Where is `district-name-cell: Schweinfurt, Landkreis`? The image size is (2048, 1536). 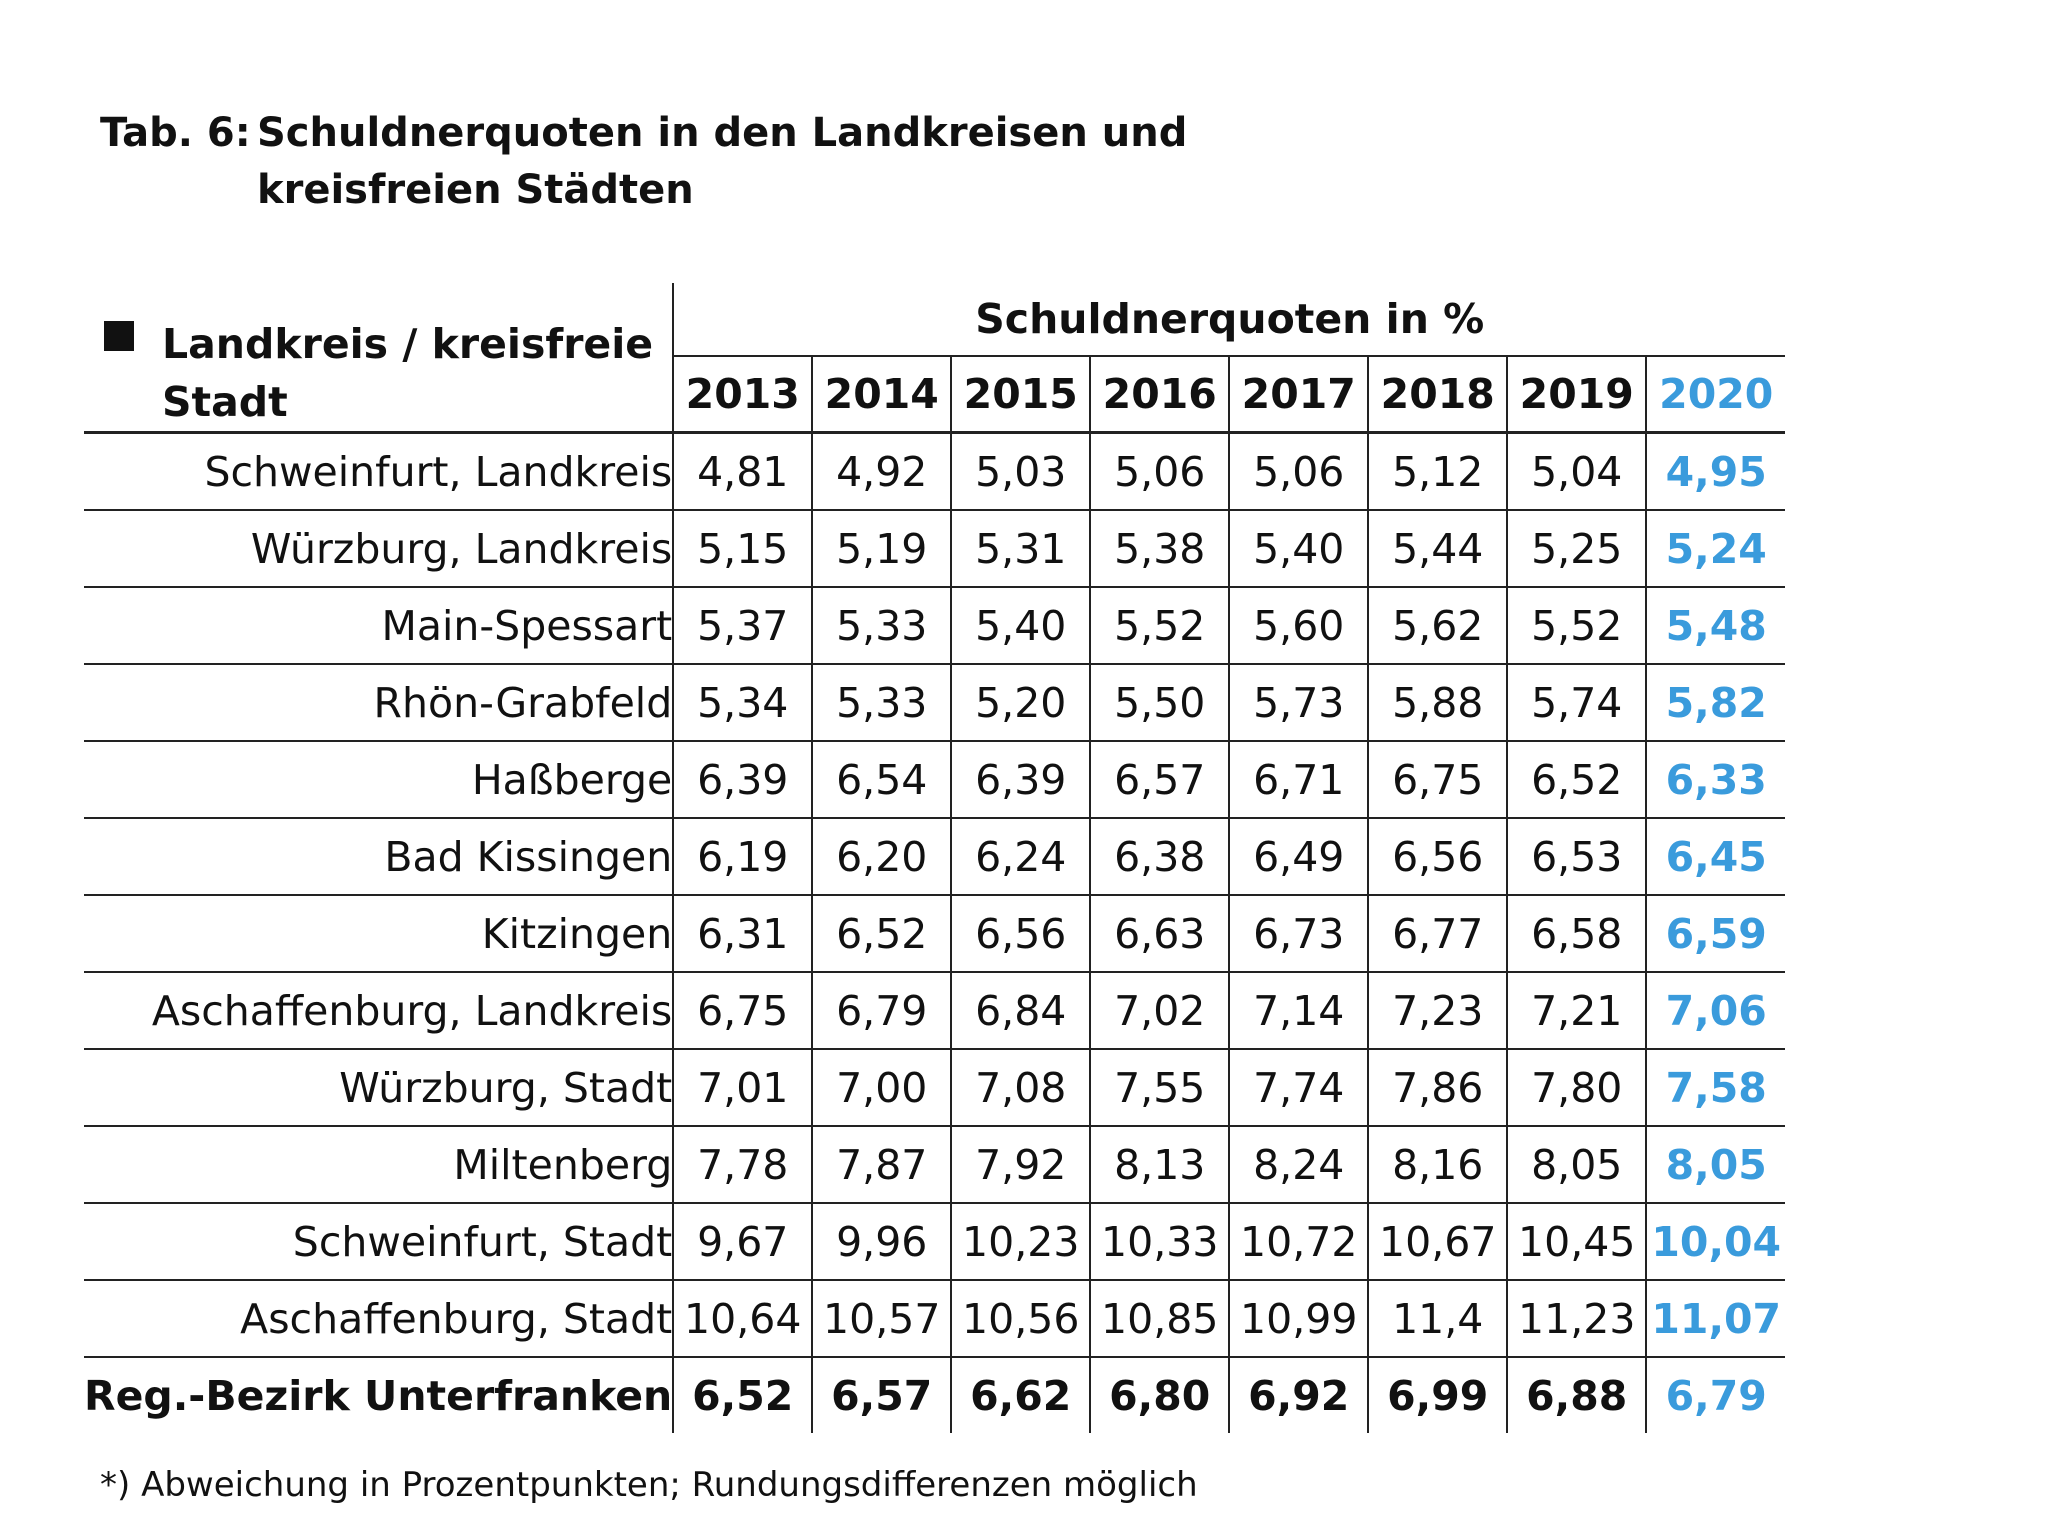 district-name-cell: Schweinfurt, Landkreis is located at coordinates (379, 471).